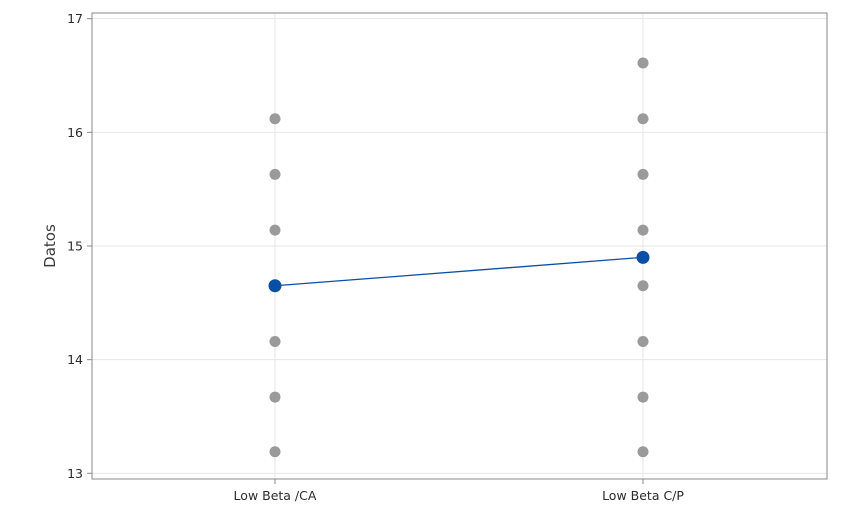 The image size is (853, 527). What do you see at coordinates (75, 246) in the screenshot?
I see `y-tick-label: 15` at bounding box center [75, 246].